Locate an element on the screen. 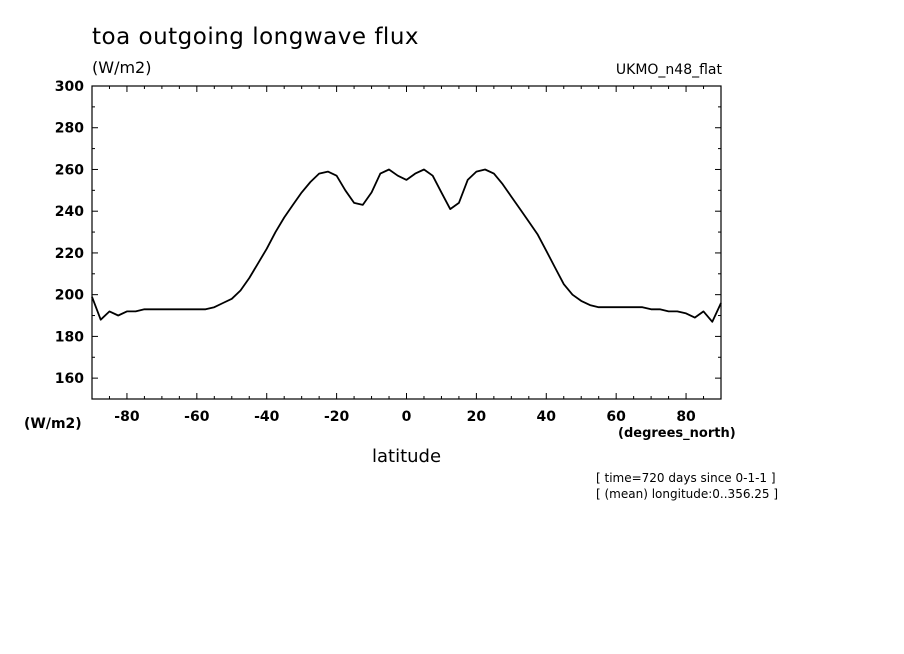 This screenshot has width=904, height=654. y-tick-label: 220 is located at coordinates (69, 254).